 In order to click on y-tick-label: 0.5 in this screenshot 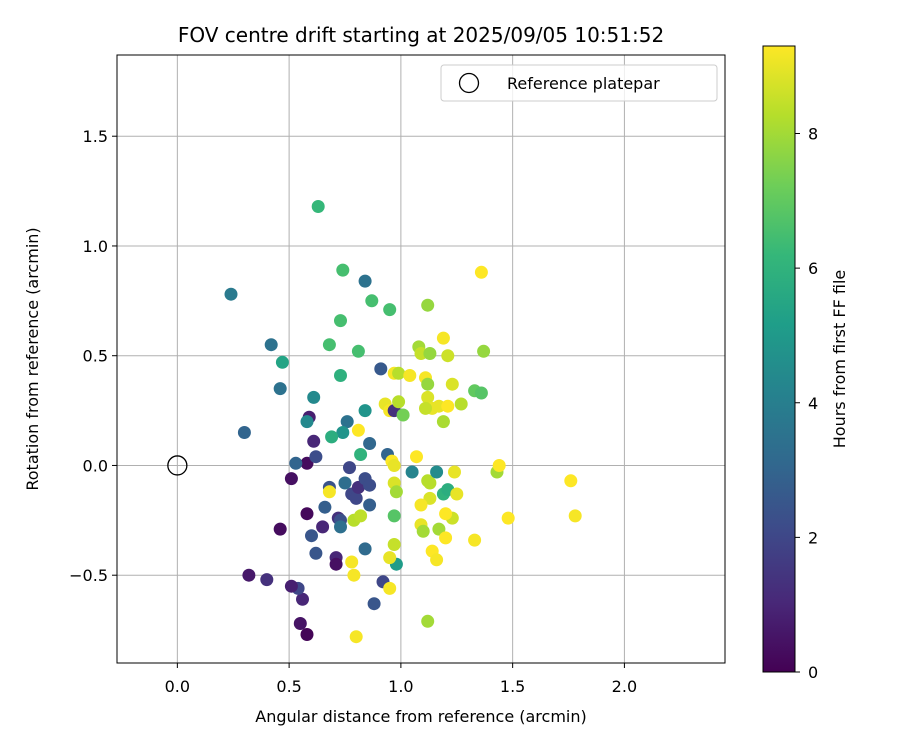, I will do `click(95, 356)`.